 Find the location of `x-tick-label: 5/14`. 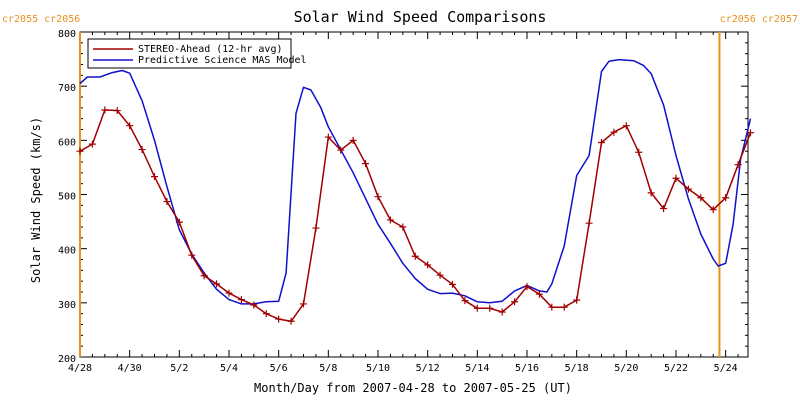

x-tick-label: 5/14 is located at coordinates (477, 368).